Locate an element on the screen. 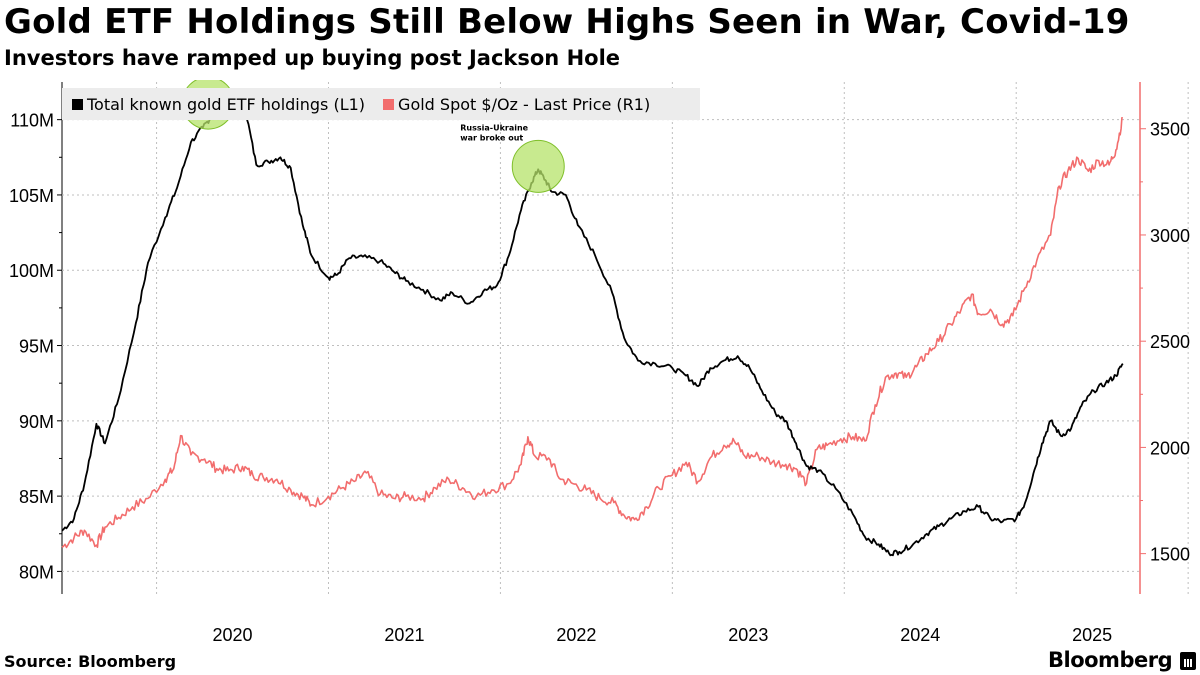 This screenshot has width=1200, height=675. left-tick-label: 100M is located at coordinates (31, 271).